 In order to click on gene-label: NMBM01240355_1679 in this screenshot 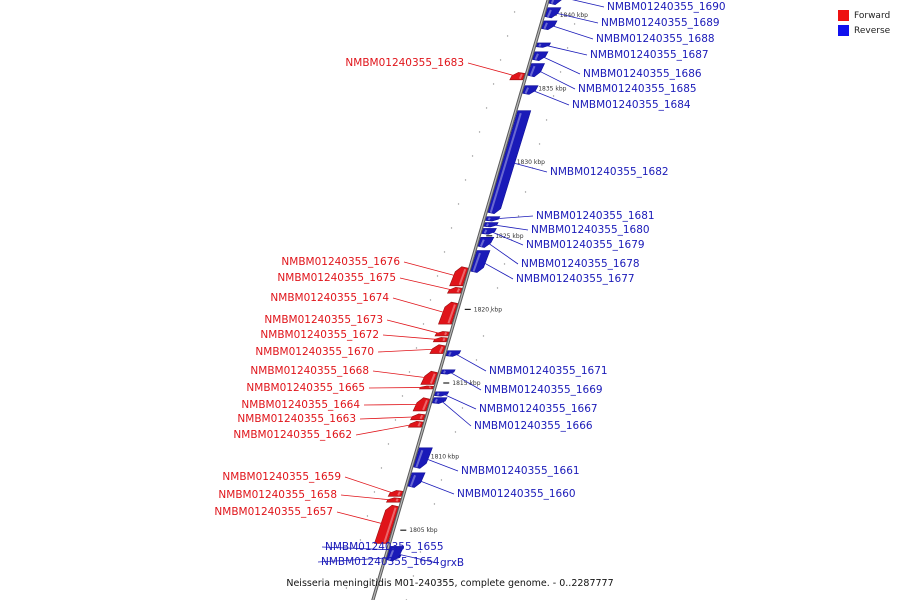, I will do `click(585, 245)`.